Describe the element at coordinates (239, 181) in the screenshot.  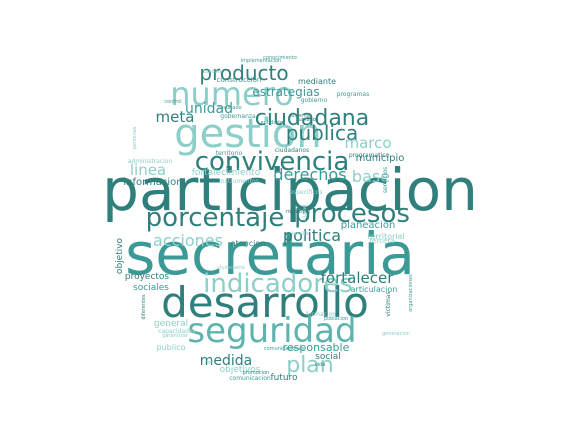
I see `cloud-word: instrumentos` at that location.